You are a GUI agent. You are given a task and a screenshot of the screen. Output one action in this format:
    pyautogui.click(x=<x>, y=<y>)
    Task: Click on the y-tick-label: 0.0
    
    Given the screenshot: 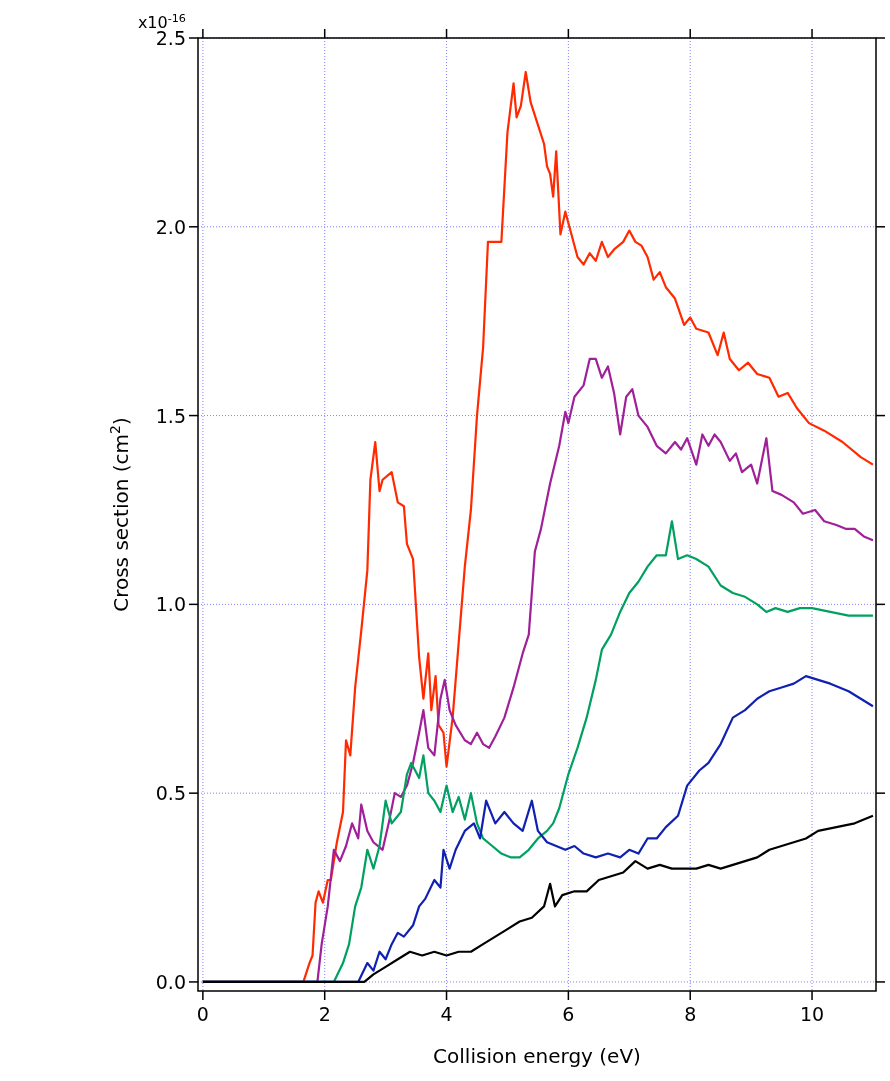 What is the action you would take?
    pyautogui.click(x=170, y=981)
    